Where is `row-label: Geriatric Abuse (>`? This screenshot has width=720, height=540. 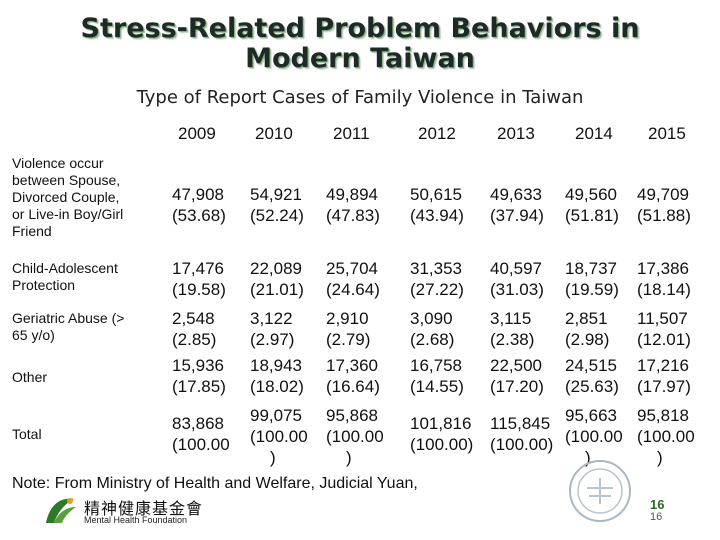
row-label: Geriatric Abuse (> is located at coordinates (68, 318).